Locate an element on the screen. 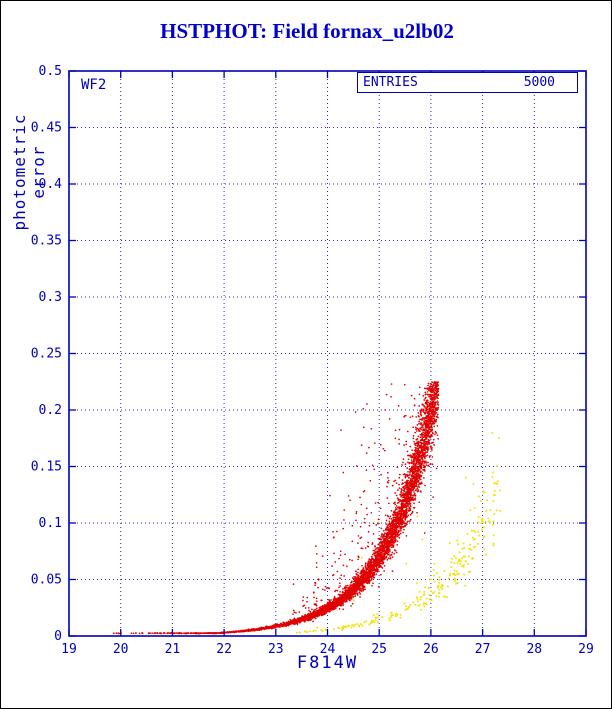 This screenshot has width=612, height=709. series-yellow-detections is located at coordinates (398, 532).